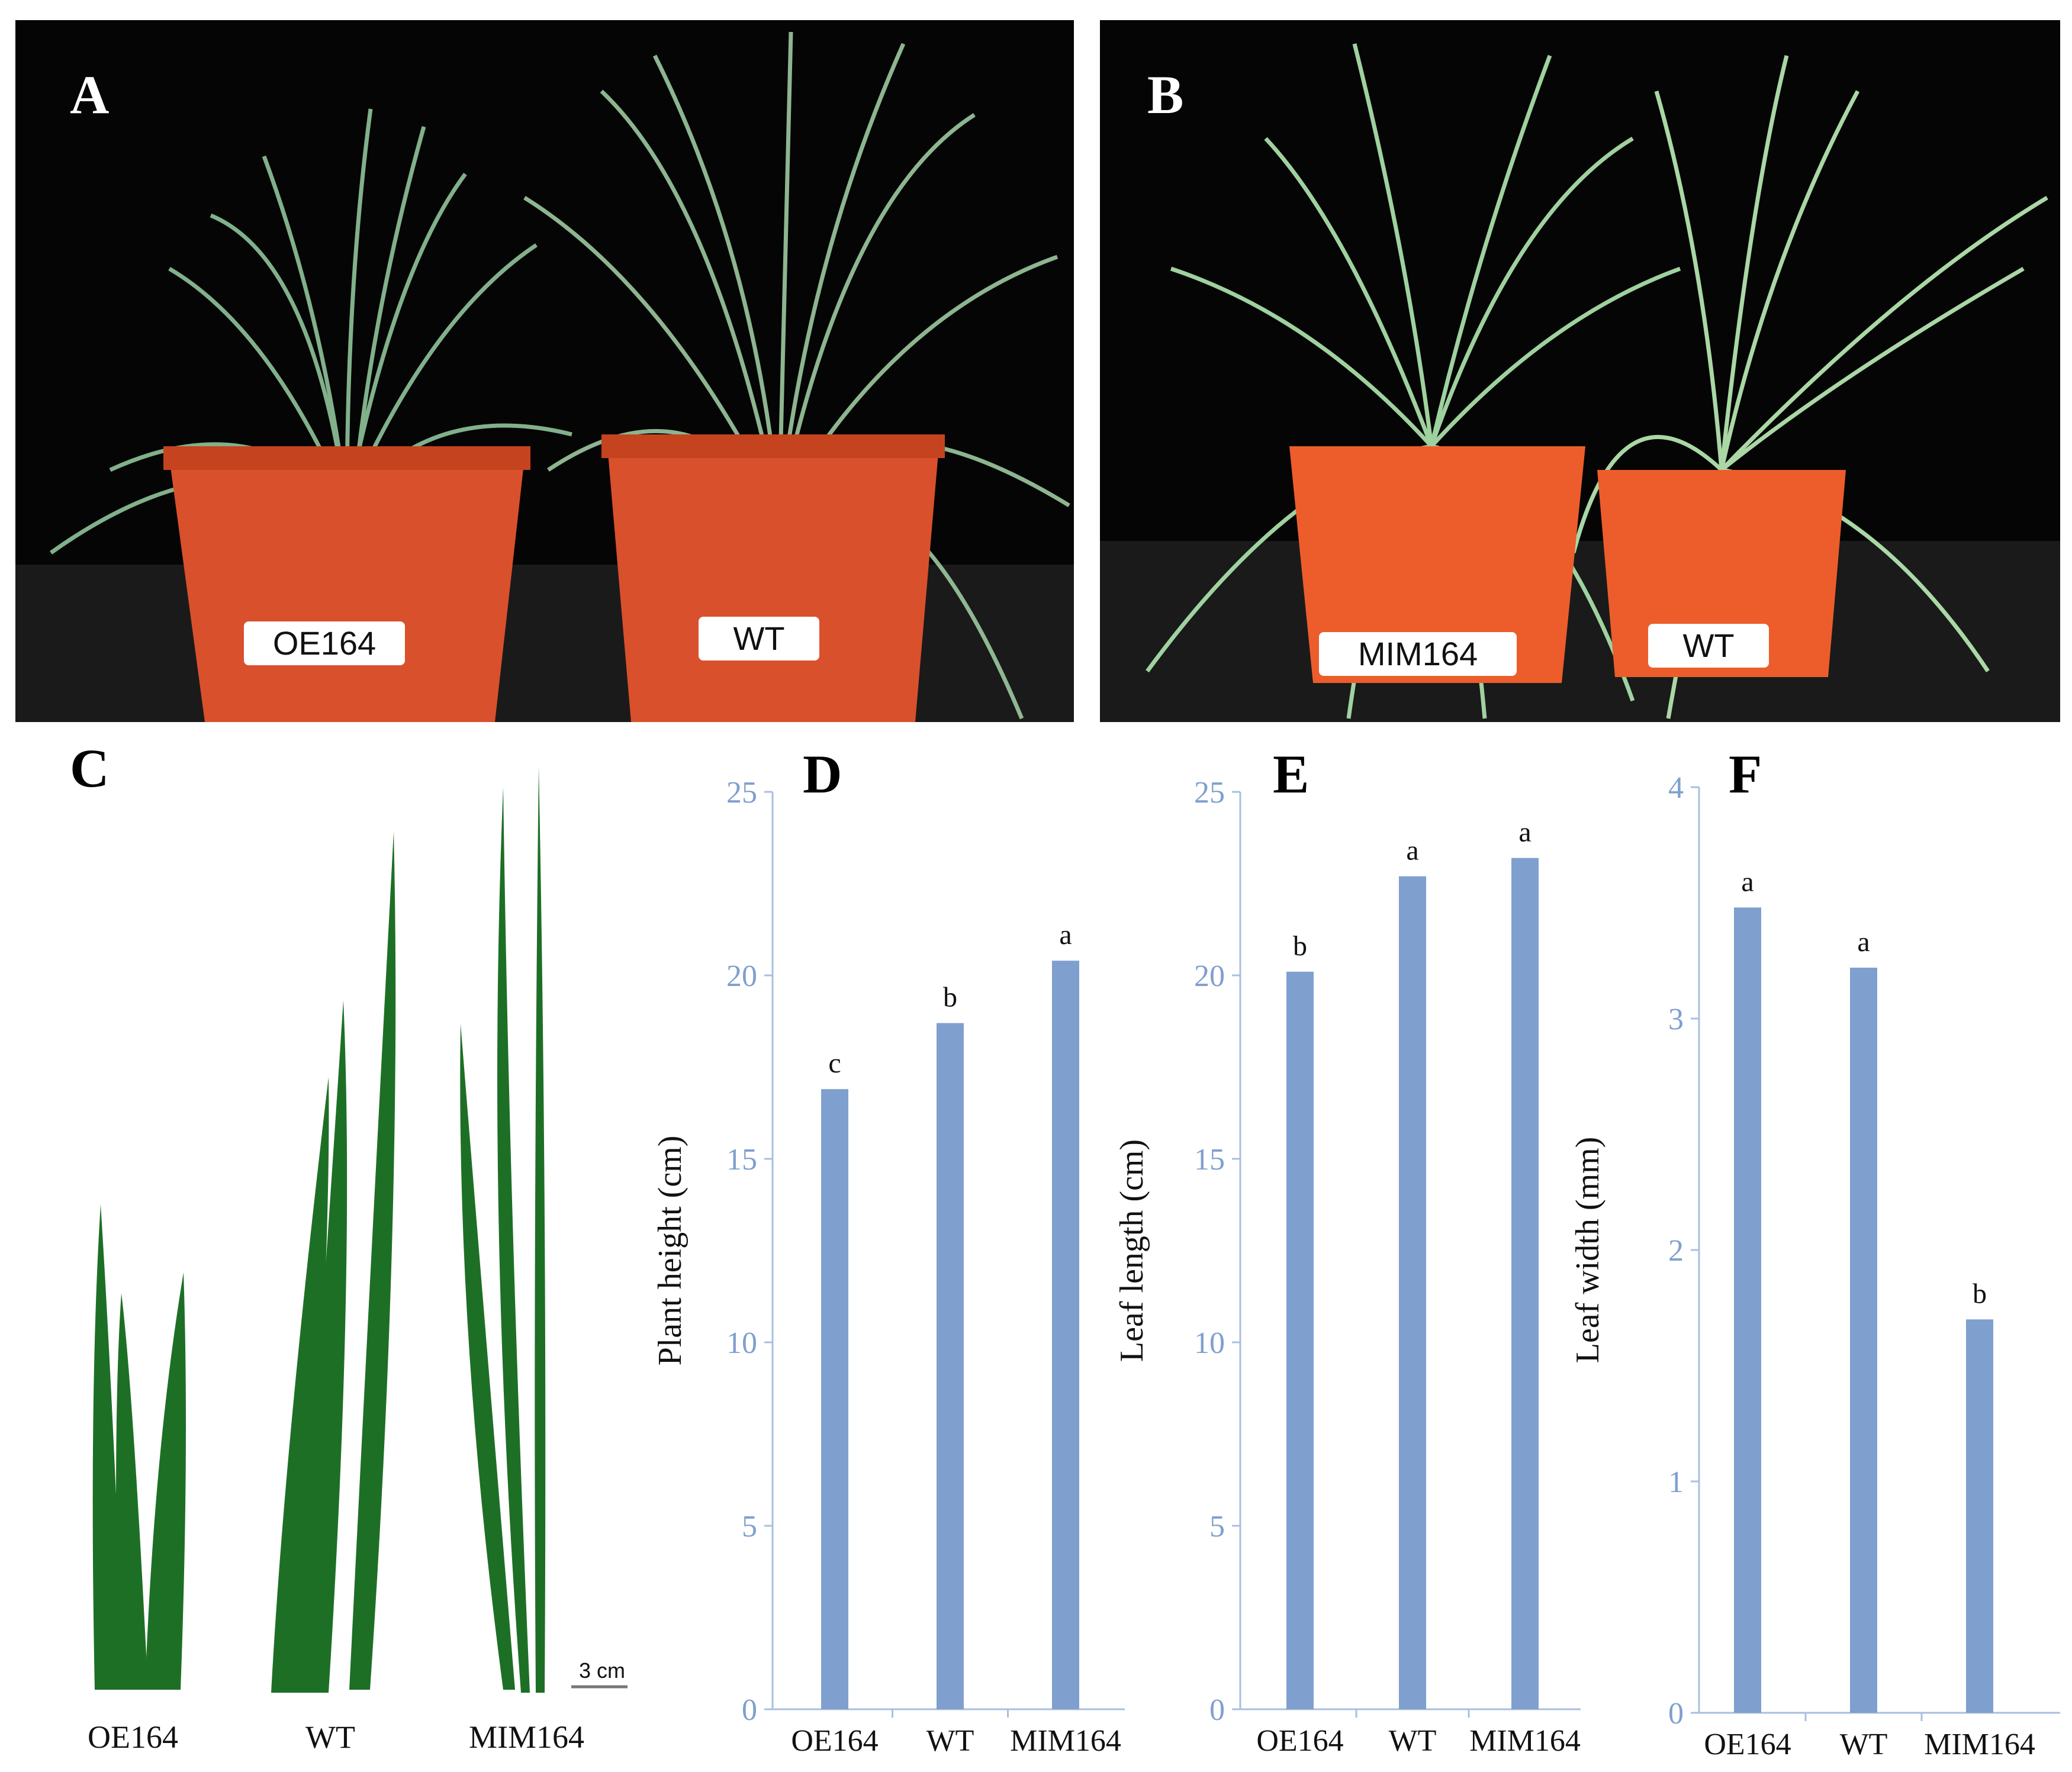 The width and height of the screenshot is (2072, 1772). I want to click on y-tick-label: 1, so click(1676, 1482).